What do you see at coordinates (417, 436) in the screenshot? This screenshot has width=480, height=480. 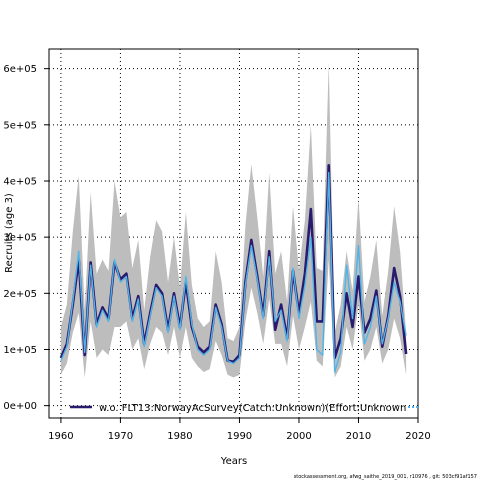 I see `x-tick-label: 2020` at bounding box center [417, 436].